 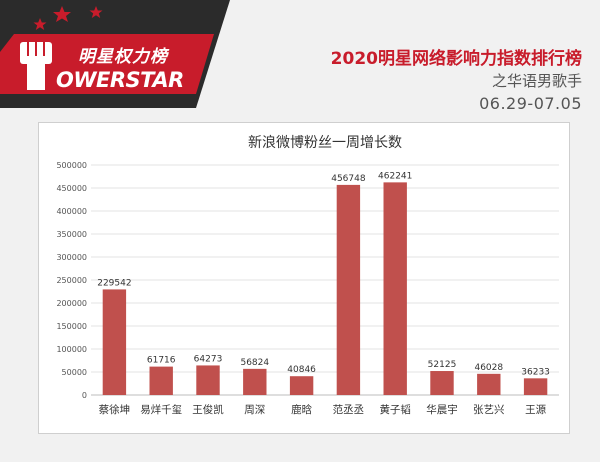 I want to click on y-tick-label: 250000, so click(x=71, y=280).